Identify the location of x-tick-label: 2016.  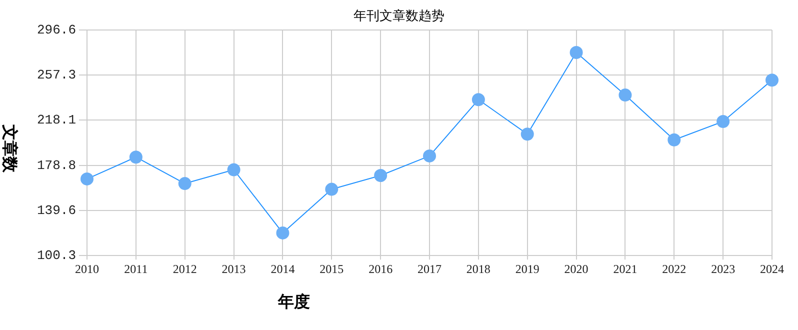
(380, 269).